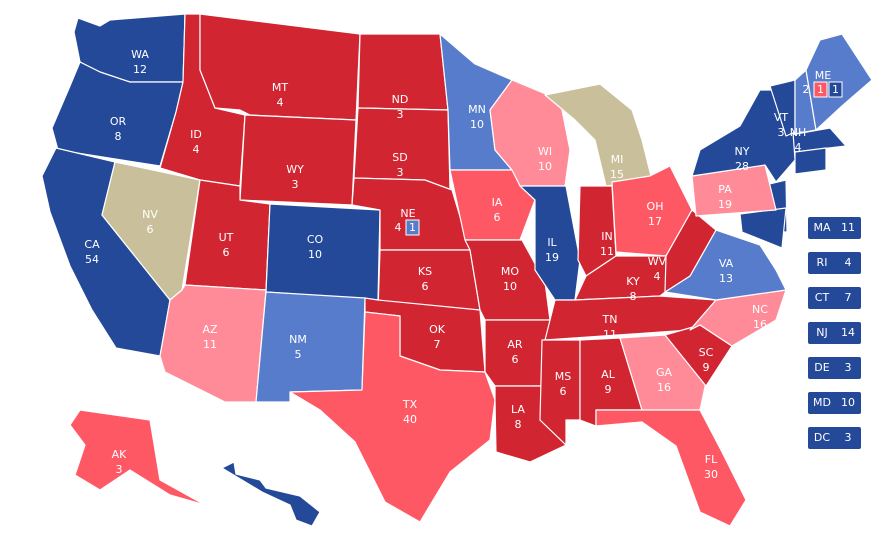  I want to click on state-abbr: TX, so click(410, 404).